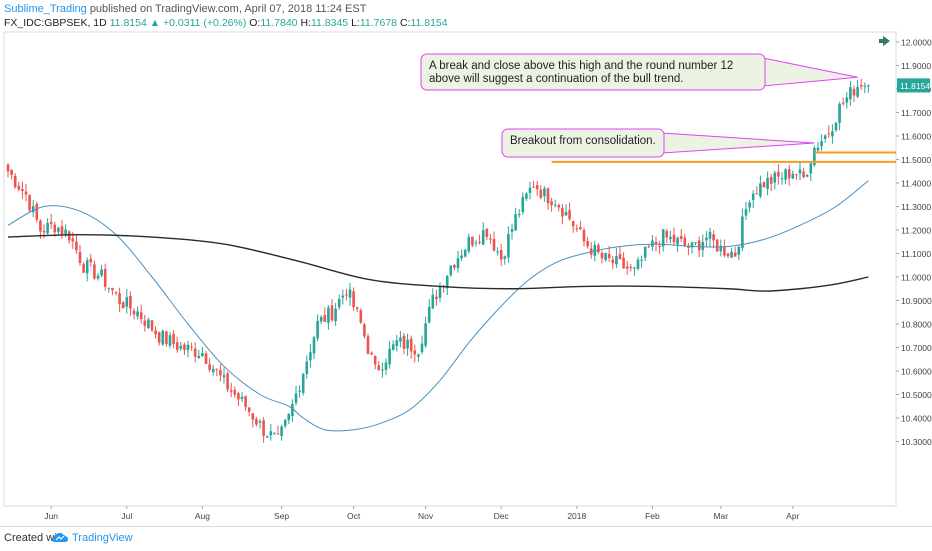 Image resolution: width=932 pixels, height=551 pixels. I want to click on last-price-label: 11.8154, so click(915, 86).